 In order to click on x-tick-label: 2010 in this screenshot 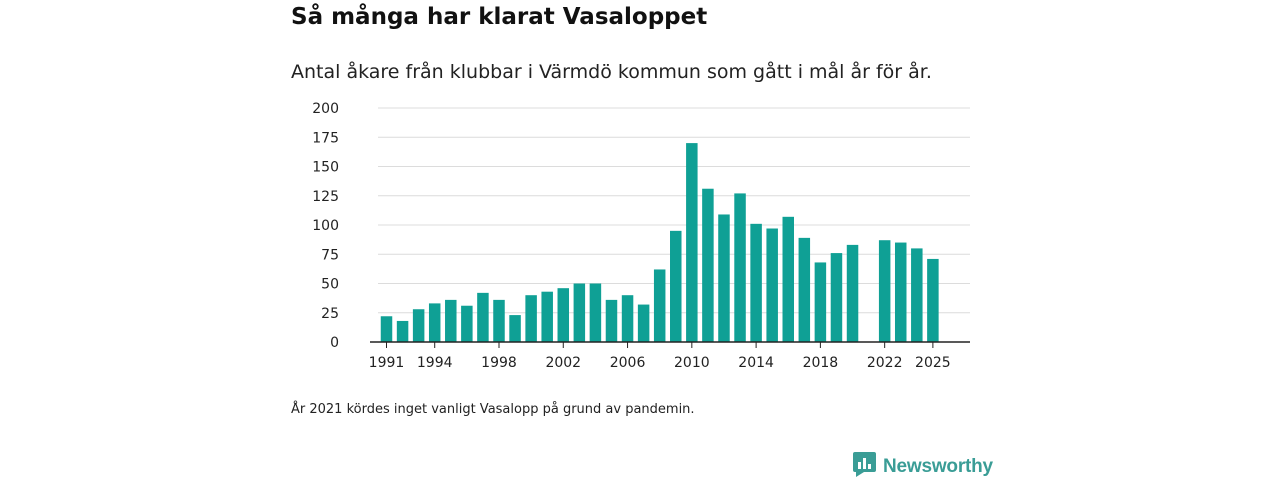, I will do `click(692, 363)`.